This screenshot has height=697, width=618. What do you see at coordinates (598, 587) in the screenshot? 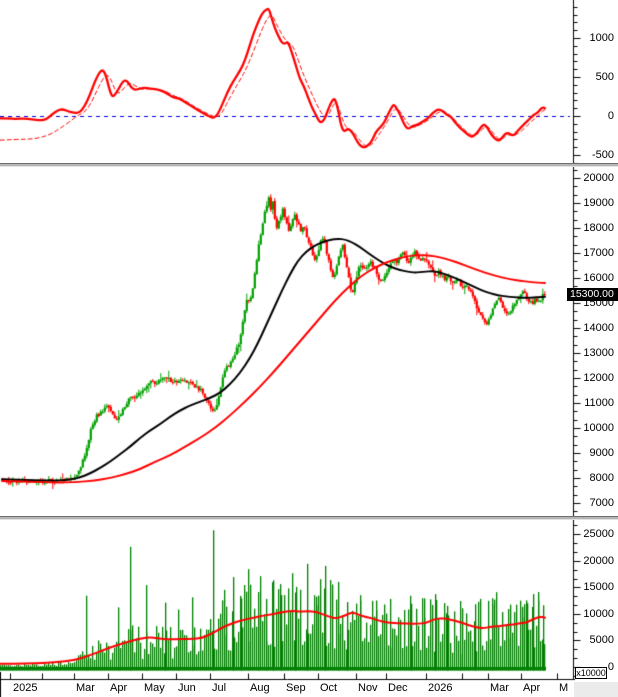
I see `y-axis-label: 15000` at bounding box center [598, 587].